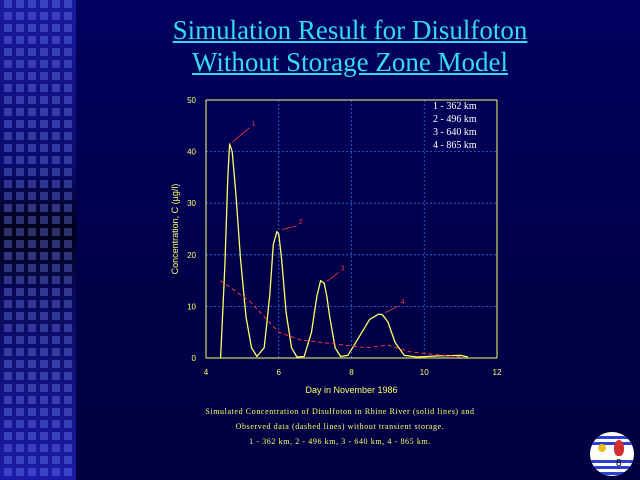  I want to click on slide-title-line1: Simulation Result for Disulfoton, so click(350, 30).